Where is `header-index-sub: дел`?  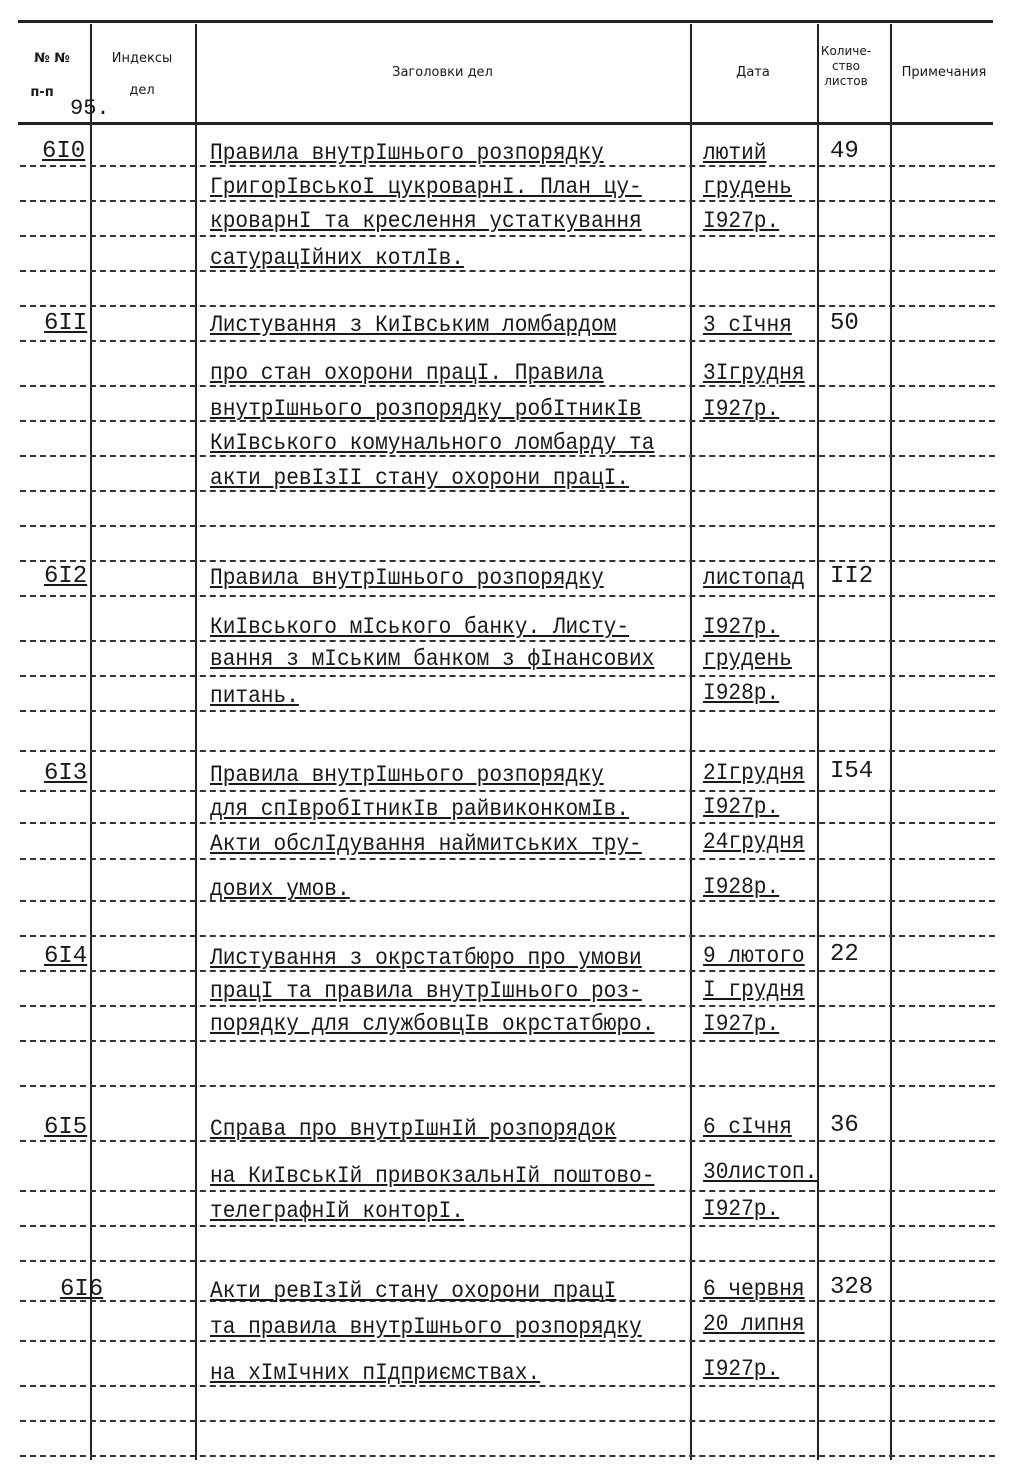 header-index-sub: дел is located at coordinates (142, 90).